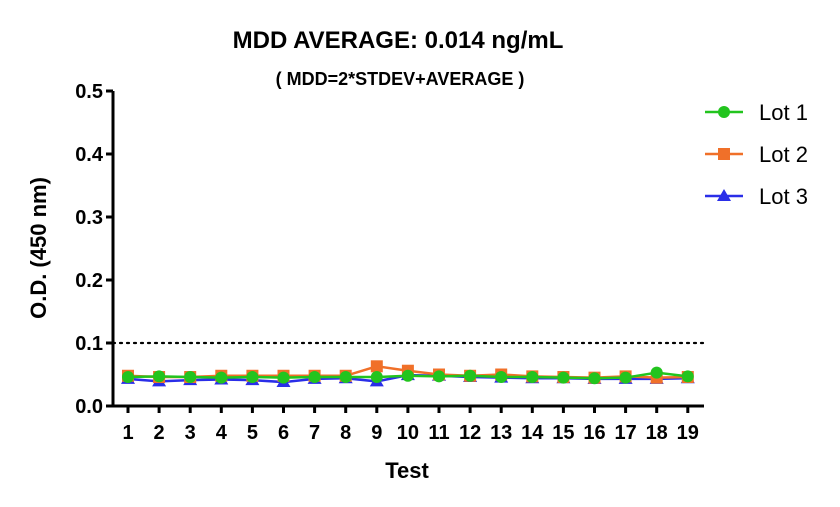 The image size is (840, 507). What do you see at coordinates (594, 433) in the screenshot?
I see `x-tick-label: 16` at bounding box center [594, 433].